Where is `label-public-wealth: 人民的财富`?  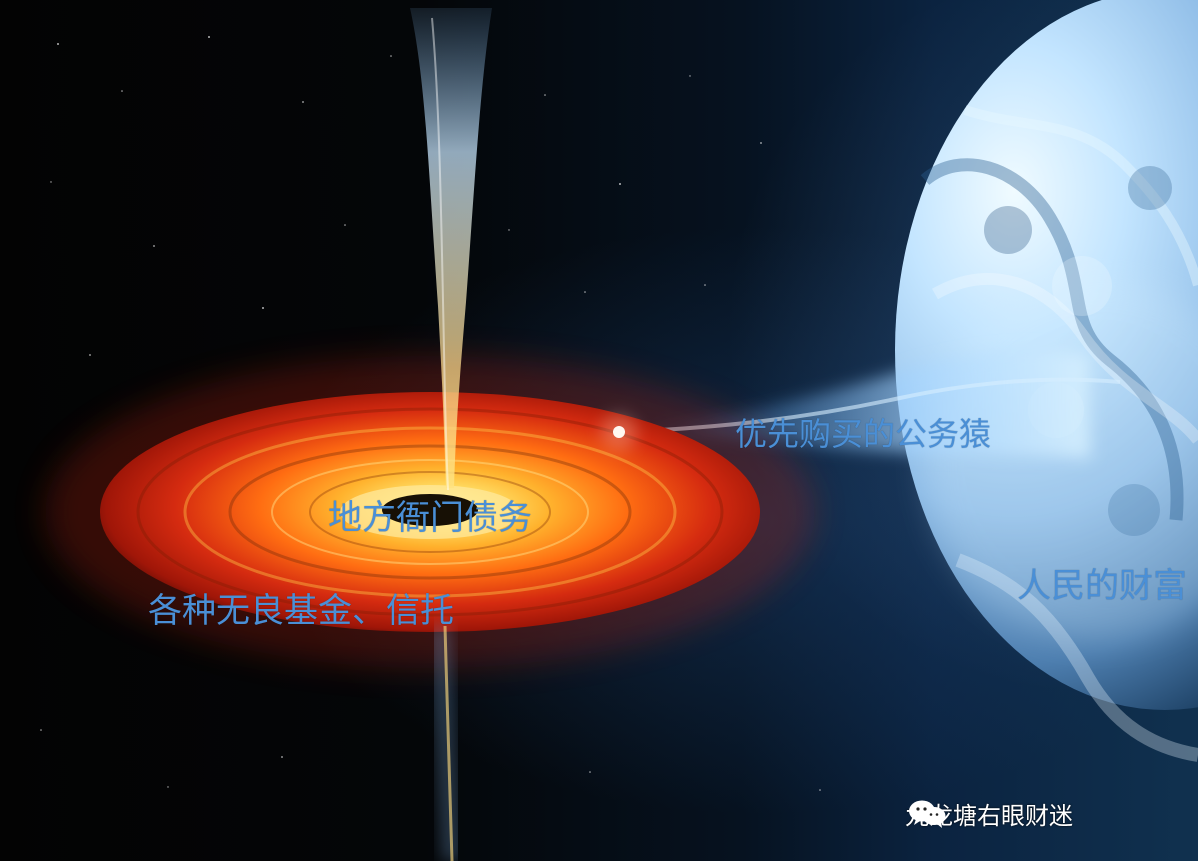 label-public-wealth: 人民的财富 is located at coordinates (1102, 586).